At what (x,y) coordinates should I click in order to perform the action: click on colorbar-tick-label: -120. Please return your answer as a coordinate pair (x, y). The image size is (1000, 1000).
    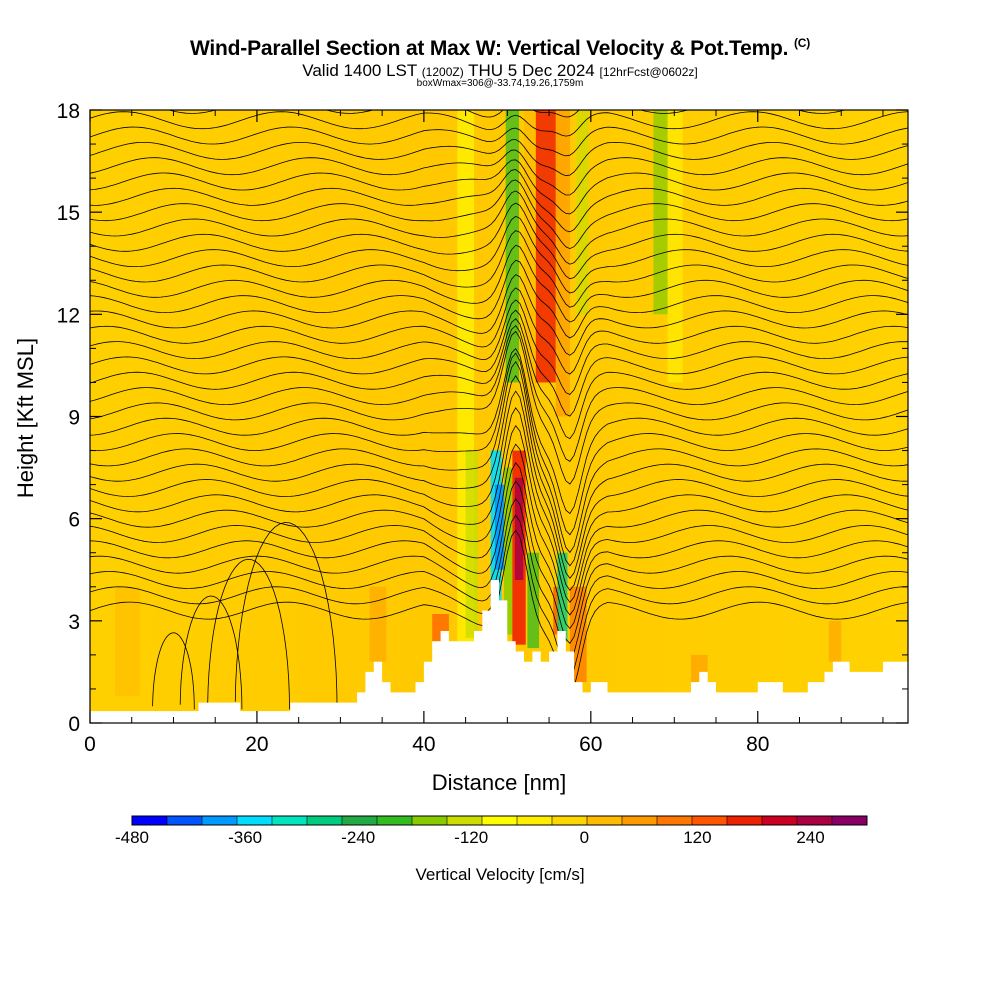
    Looking at the image, I should click on (471, 837).